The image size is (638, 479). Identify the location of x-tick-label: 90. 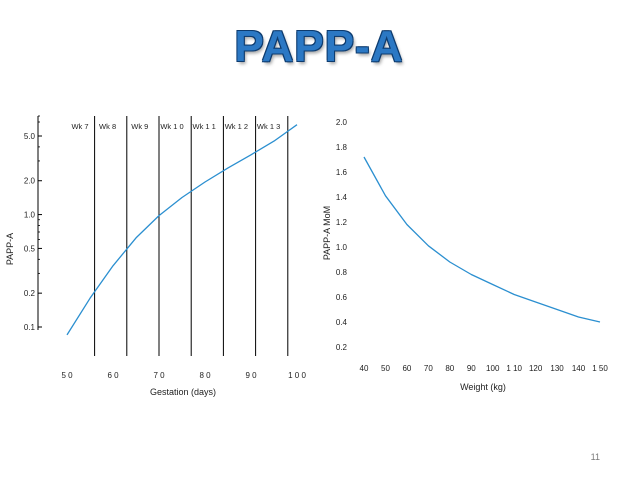
(471, 368).